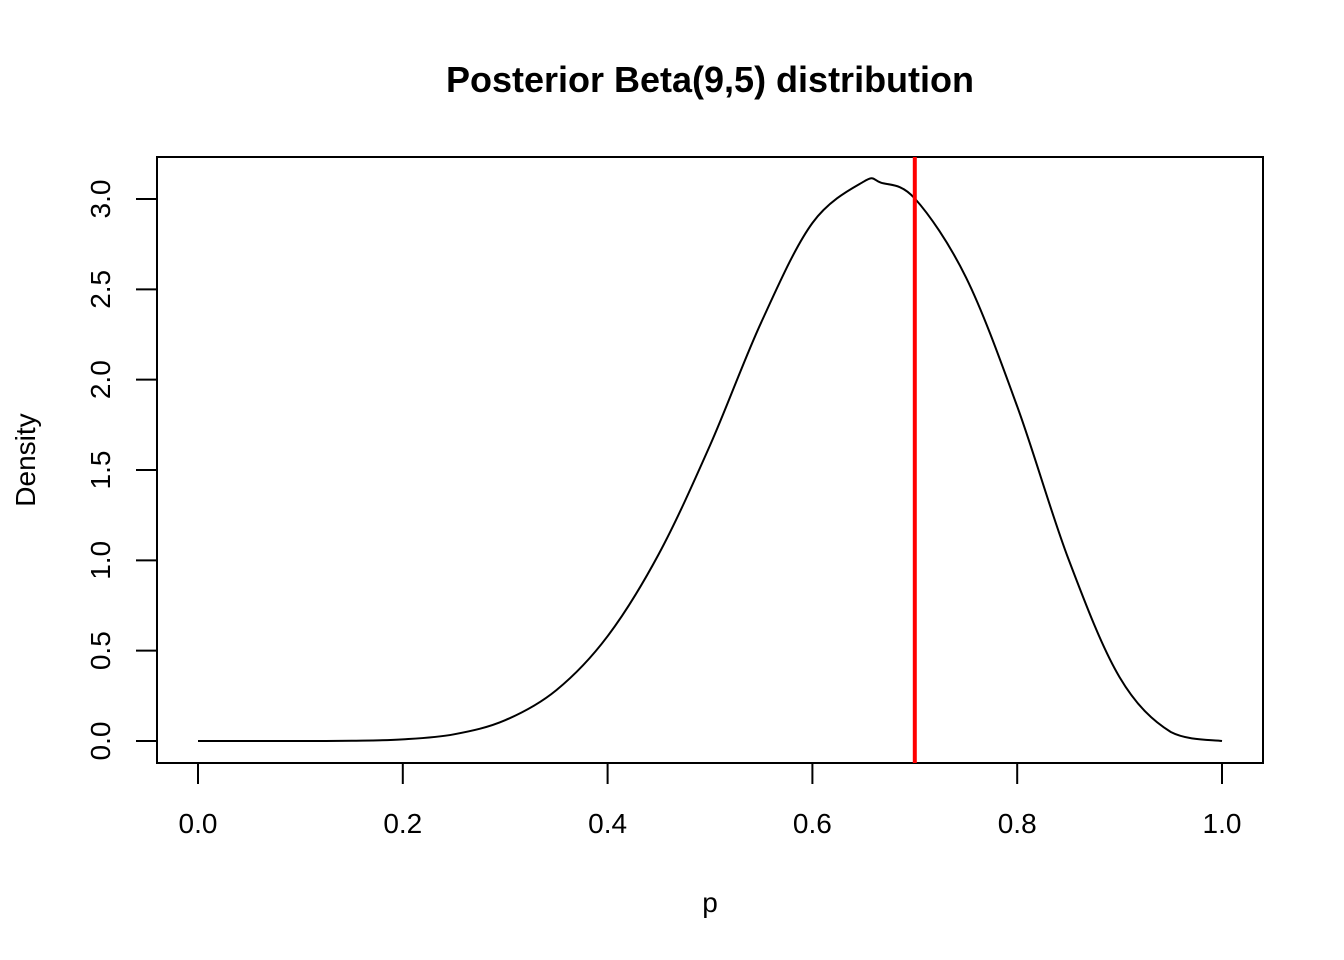  Describe the element at coordinates (25, 459) in the screenshot. I see `y-axis-label: Density` at that location.